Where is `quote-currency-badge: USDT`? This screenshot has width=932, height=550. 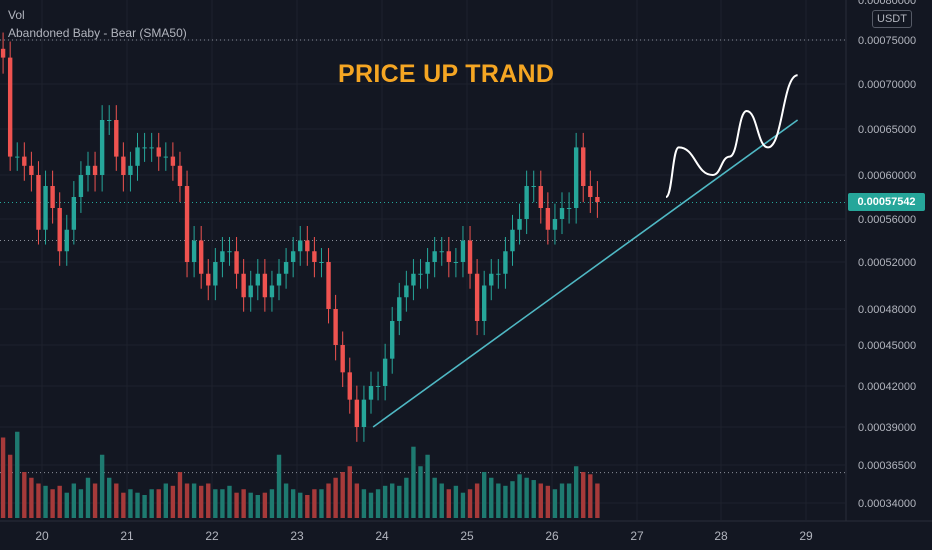 quote-currency-badge: USDT is located at coordinates (892, 19).